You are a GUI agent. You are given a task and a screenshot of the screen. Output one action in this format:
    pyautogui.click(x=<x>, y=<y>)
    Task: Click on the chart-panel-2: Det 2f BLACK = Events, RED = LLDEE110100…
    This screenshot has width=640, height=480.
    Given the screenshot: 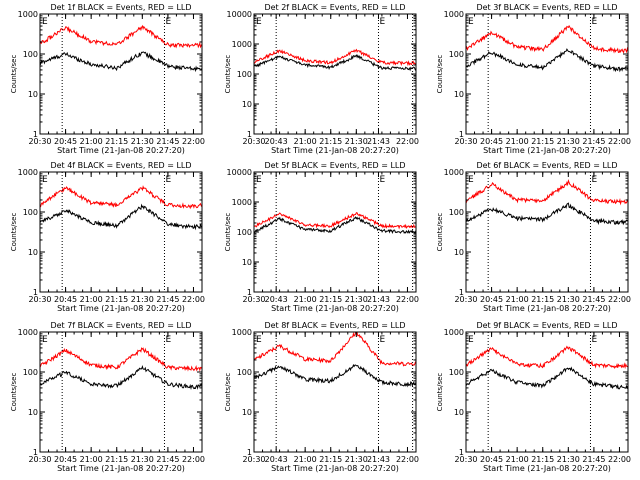 What is the action you would take?
    pyautogui.click(x=321, y=79)
    